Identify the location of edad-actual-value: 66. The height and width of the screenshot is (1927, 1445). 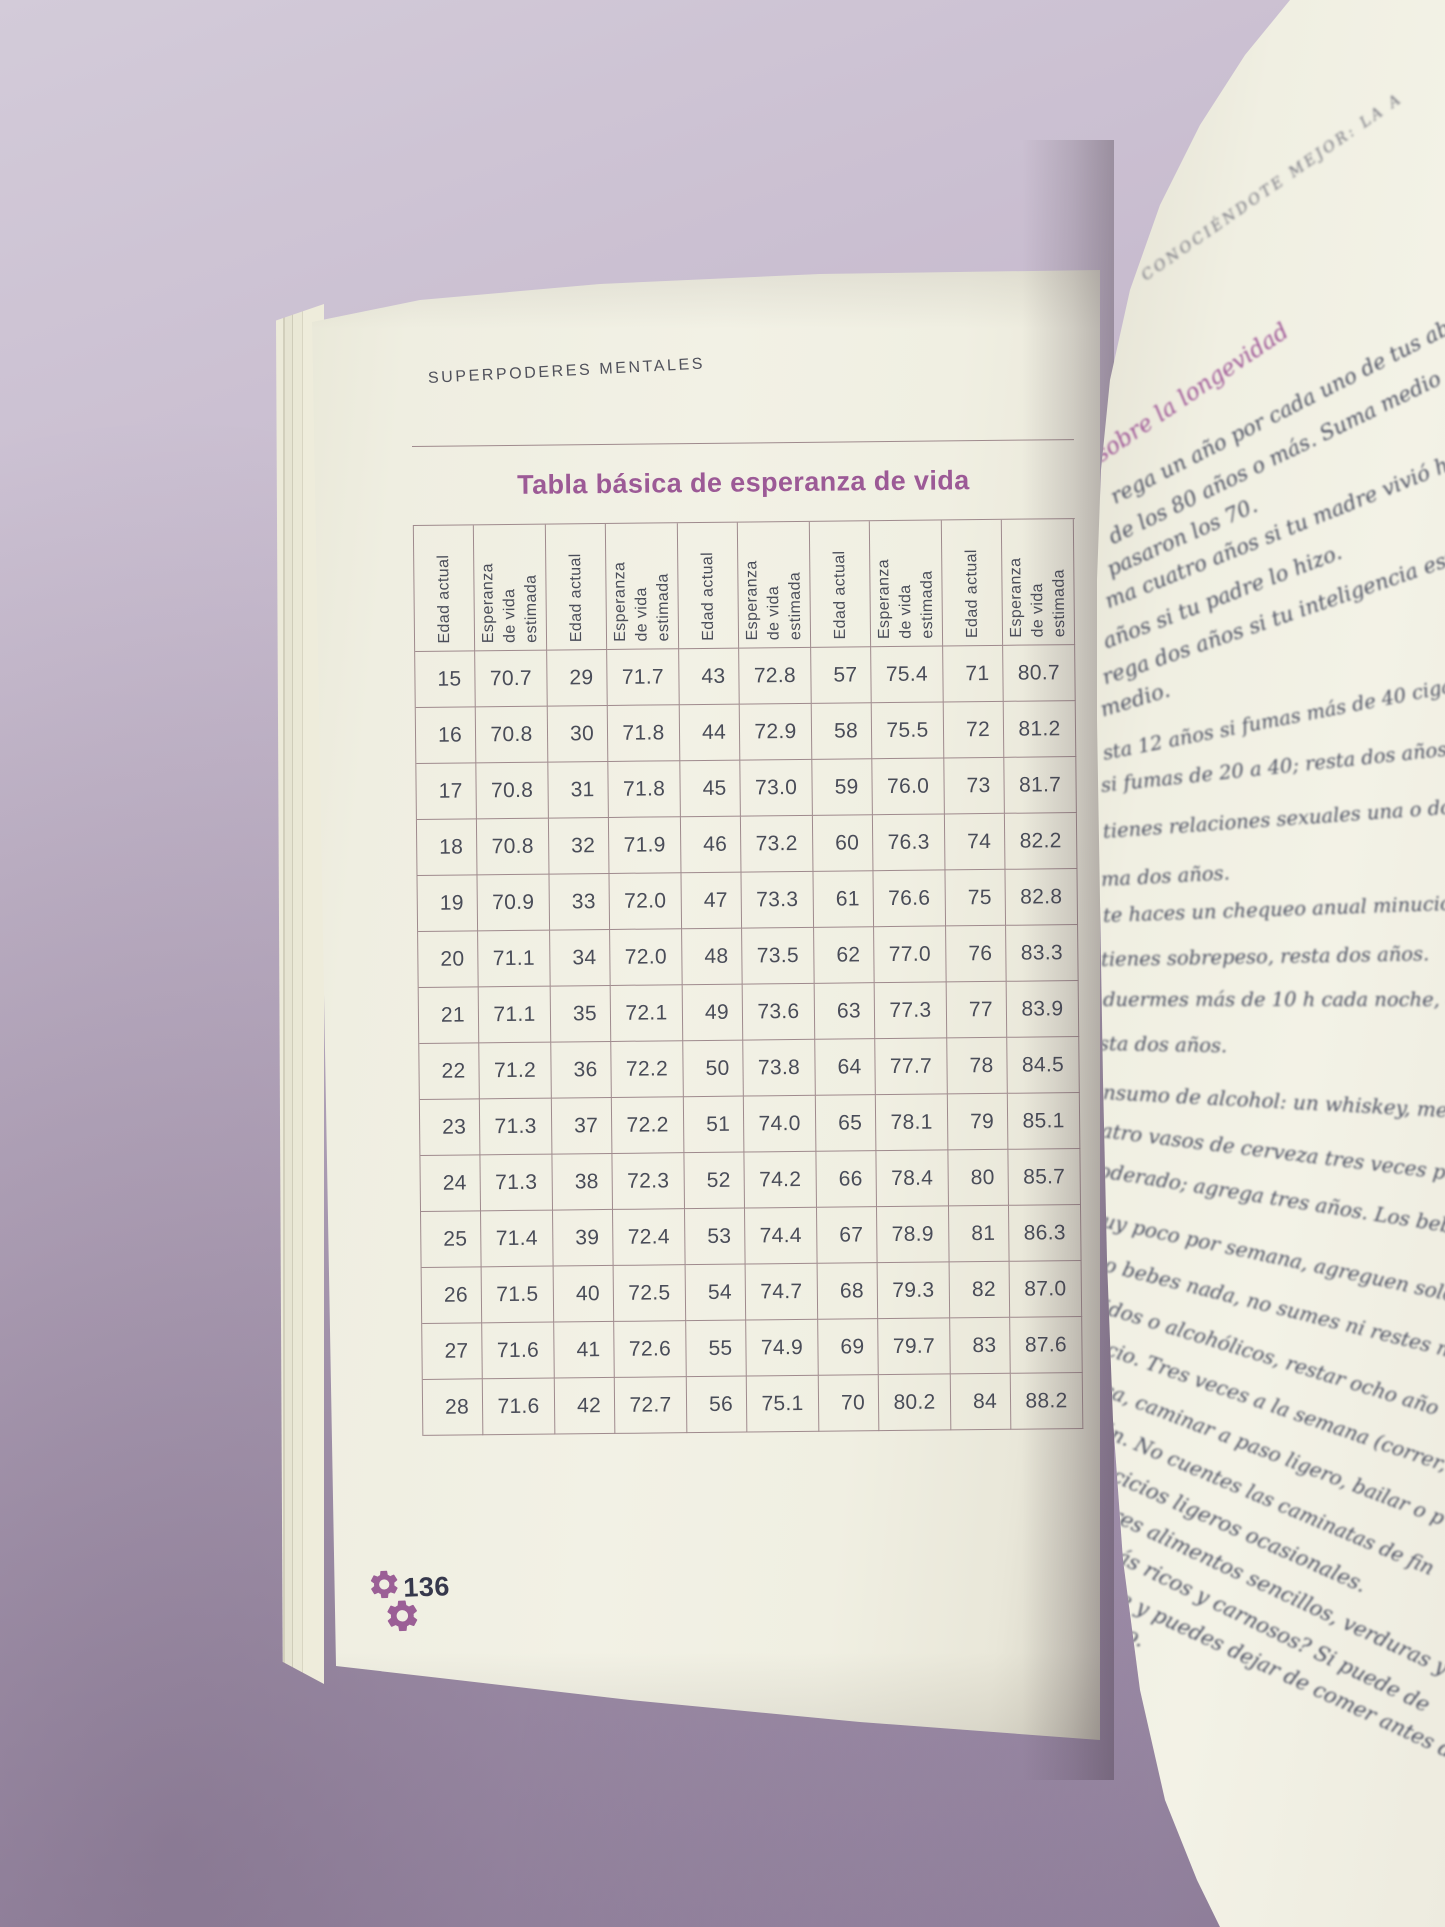
(846, 1179).